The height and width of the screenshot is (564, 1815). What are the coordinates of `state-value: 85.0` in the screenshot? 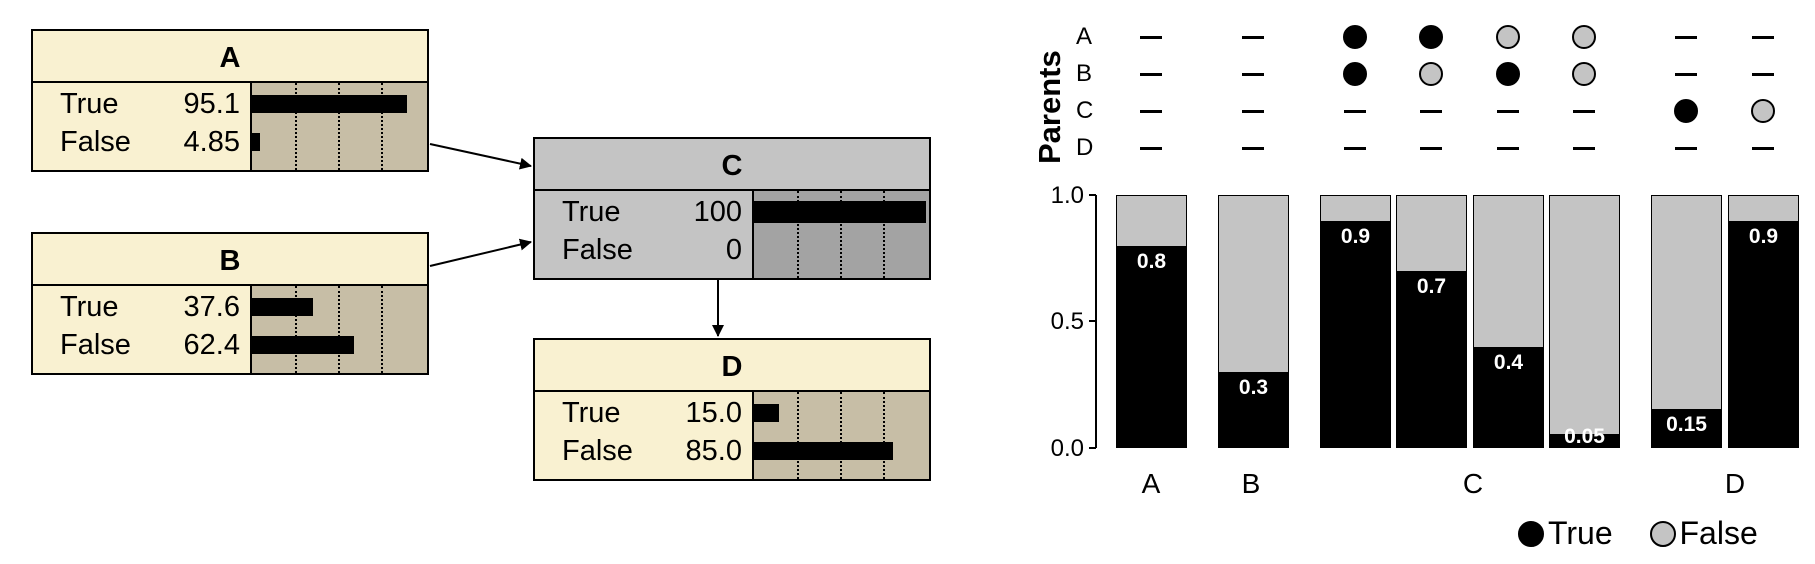 It's located at (713, 451).